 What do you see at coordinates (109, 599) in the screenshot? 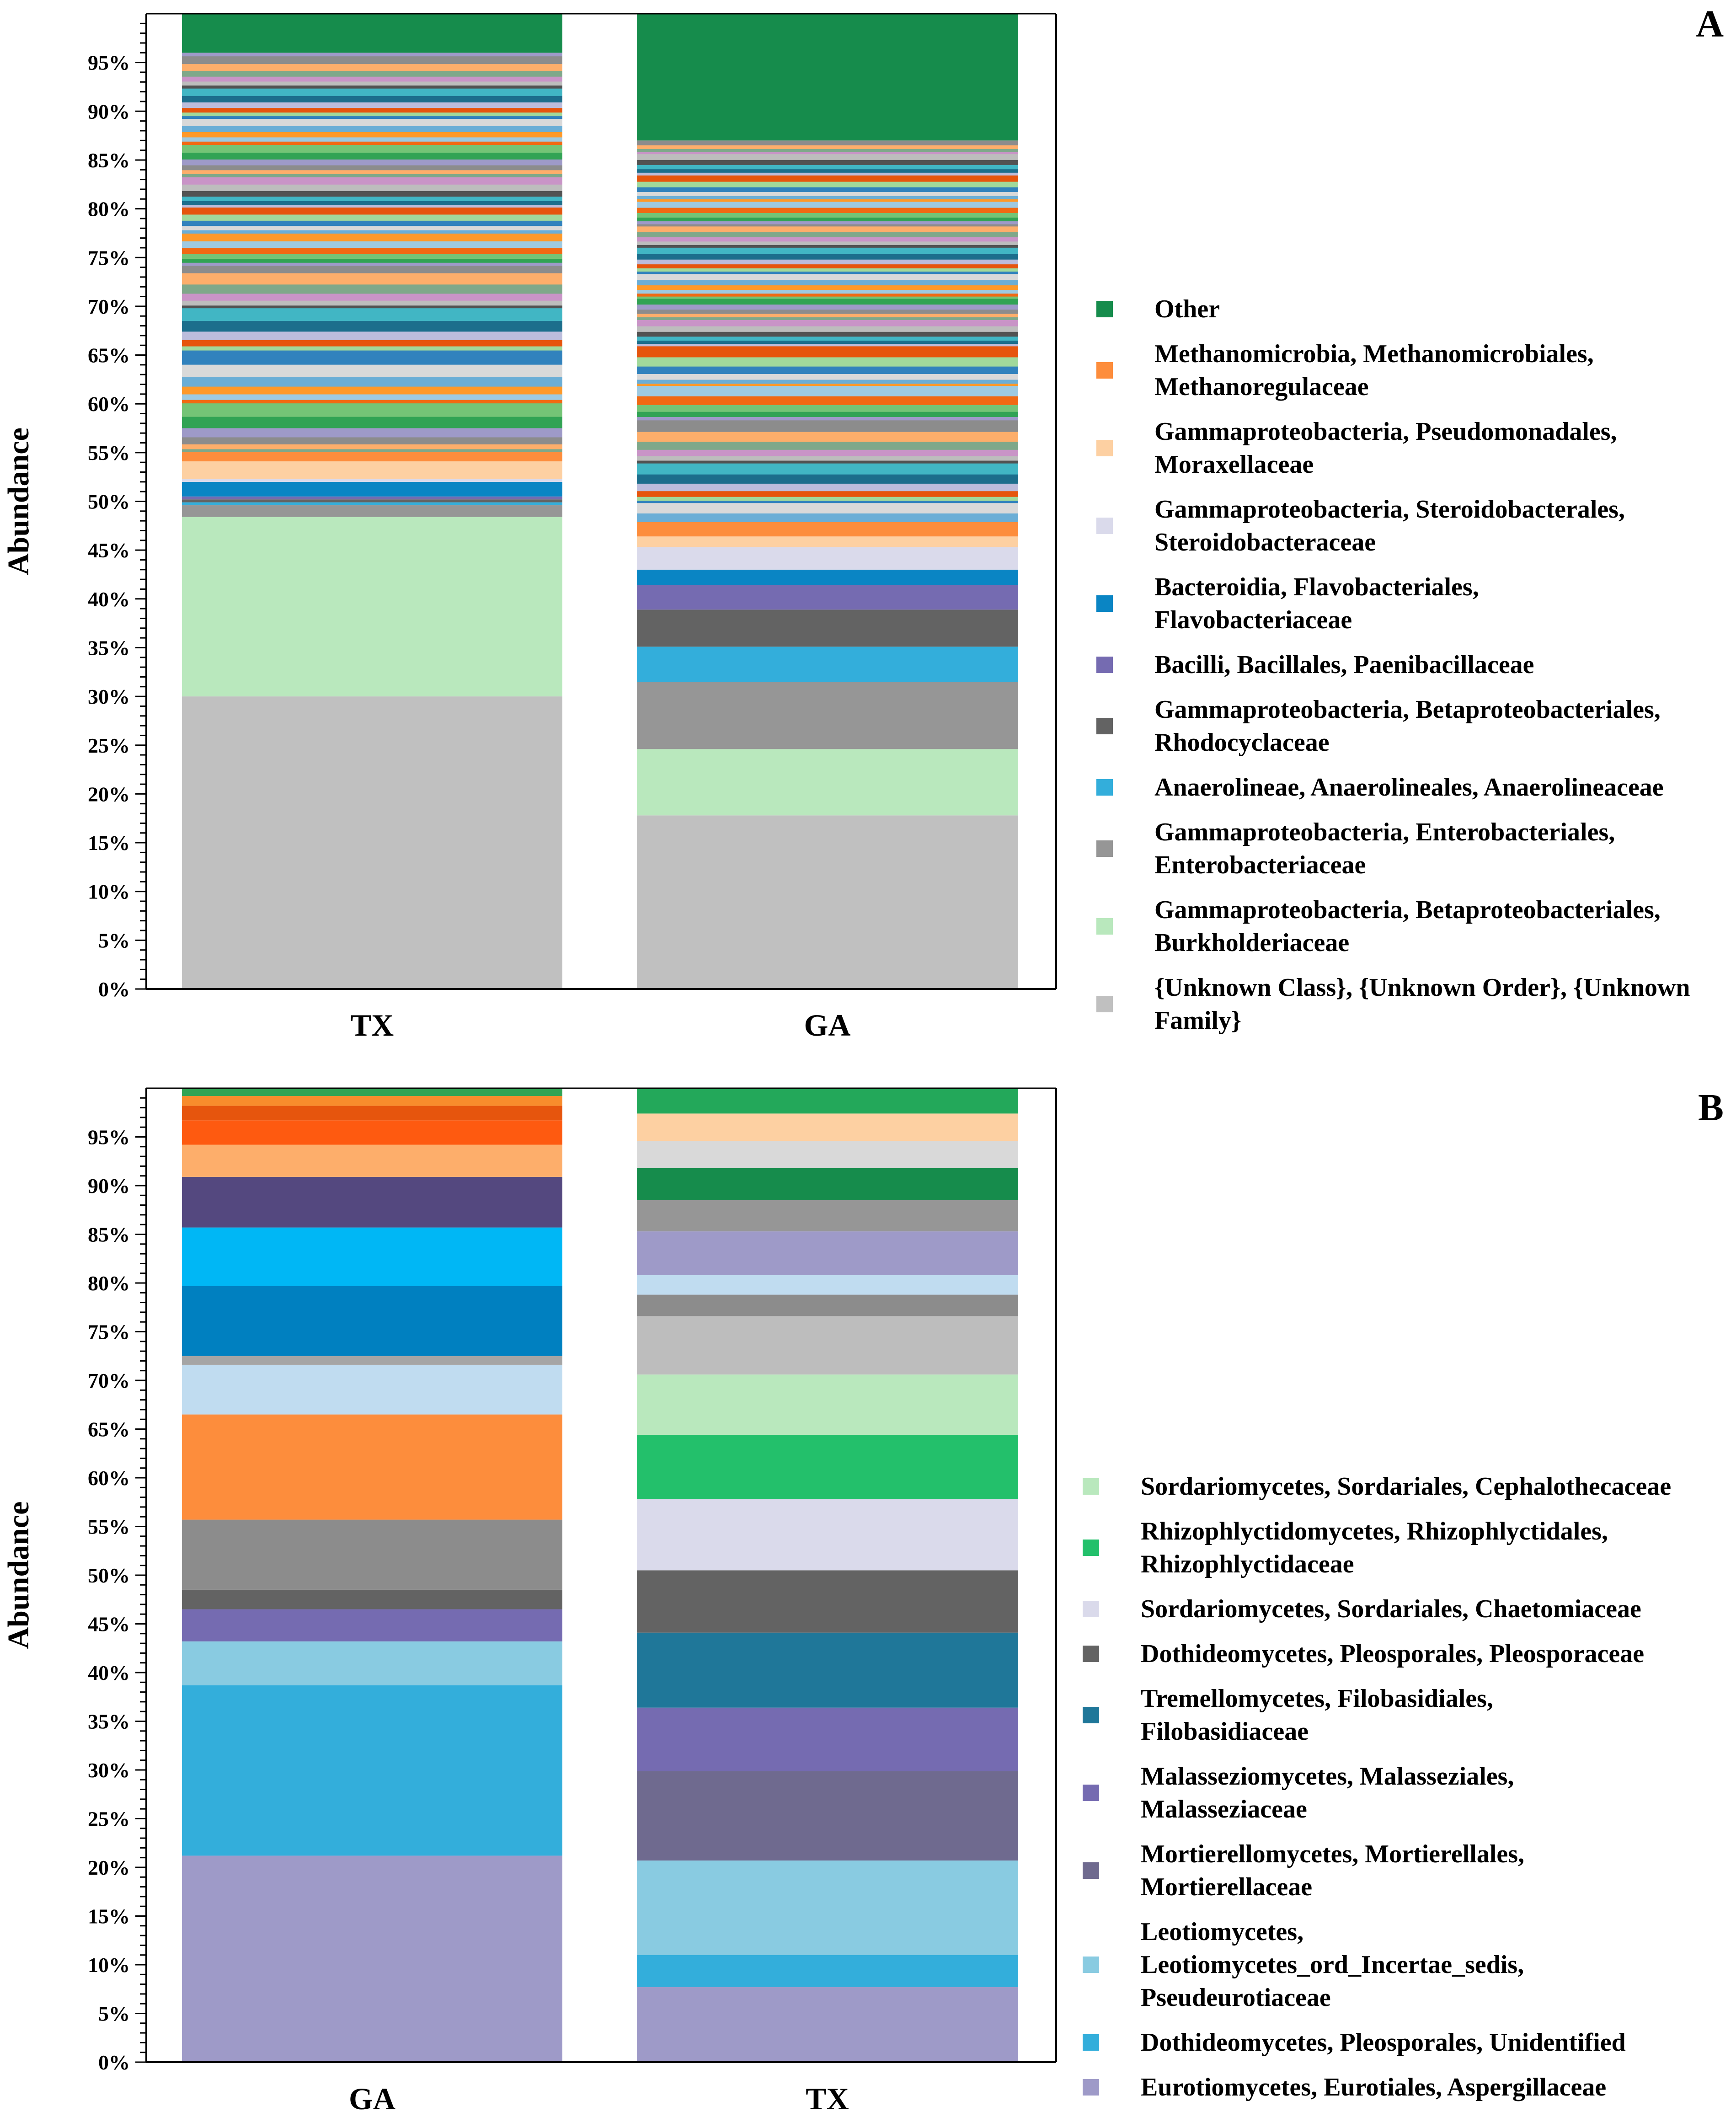
I see `y-tick-label: 40%` at bounding box center [109, 599].